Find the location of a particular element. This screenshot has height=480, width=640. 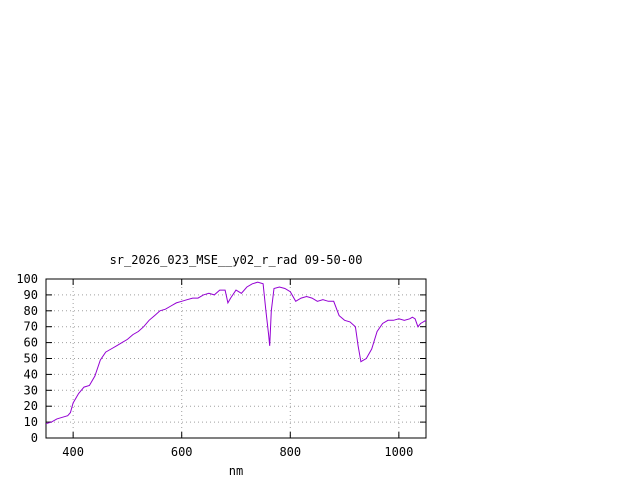

x-tick-label: 400 is located at coordinates (73, 452).